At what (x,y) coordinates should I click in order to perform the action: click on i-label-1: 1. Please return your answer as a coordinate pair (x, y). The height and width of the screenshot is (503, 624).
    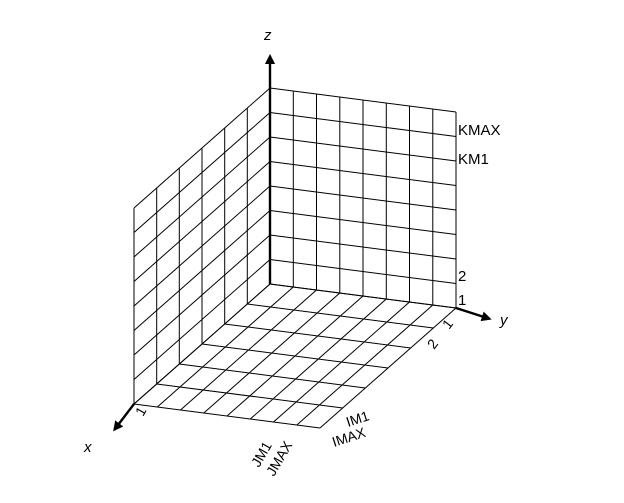
    Looking at the image, I should click on (448, 324).